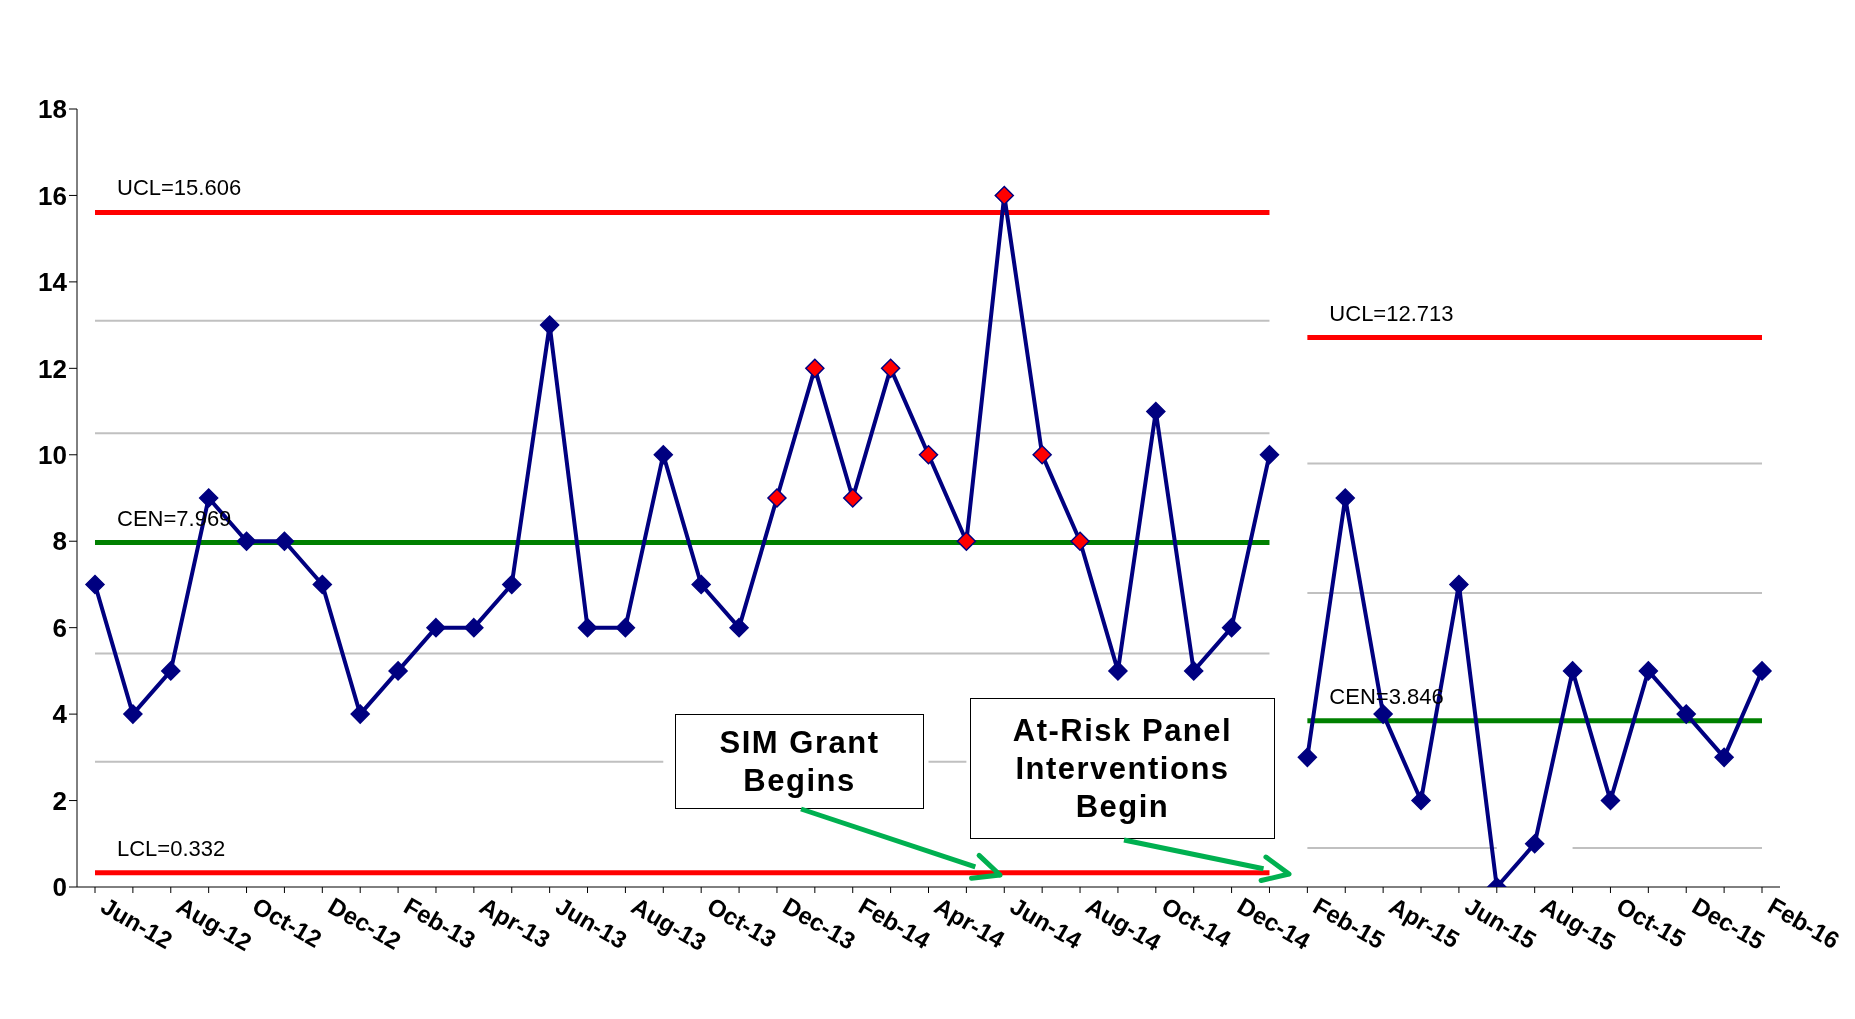 The height and width of the screenshot is (1019, 1855). What do you see at coordinates (1122, 768) in the screenshot?
I see `annotation: At-Risk Panel Interventions Begin` at bounding box center [1122, 768].